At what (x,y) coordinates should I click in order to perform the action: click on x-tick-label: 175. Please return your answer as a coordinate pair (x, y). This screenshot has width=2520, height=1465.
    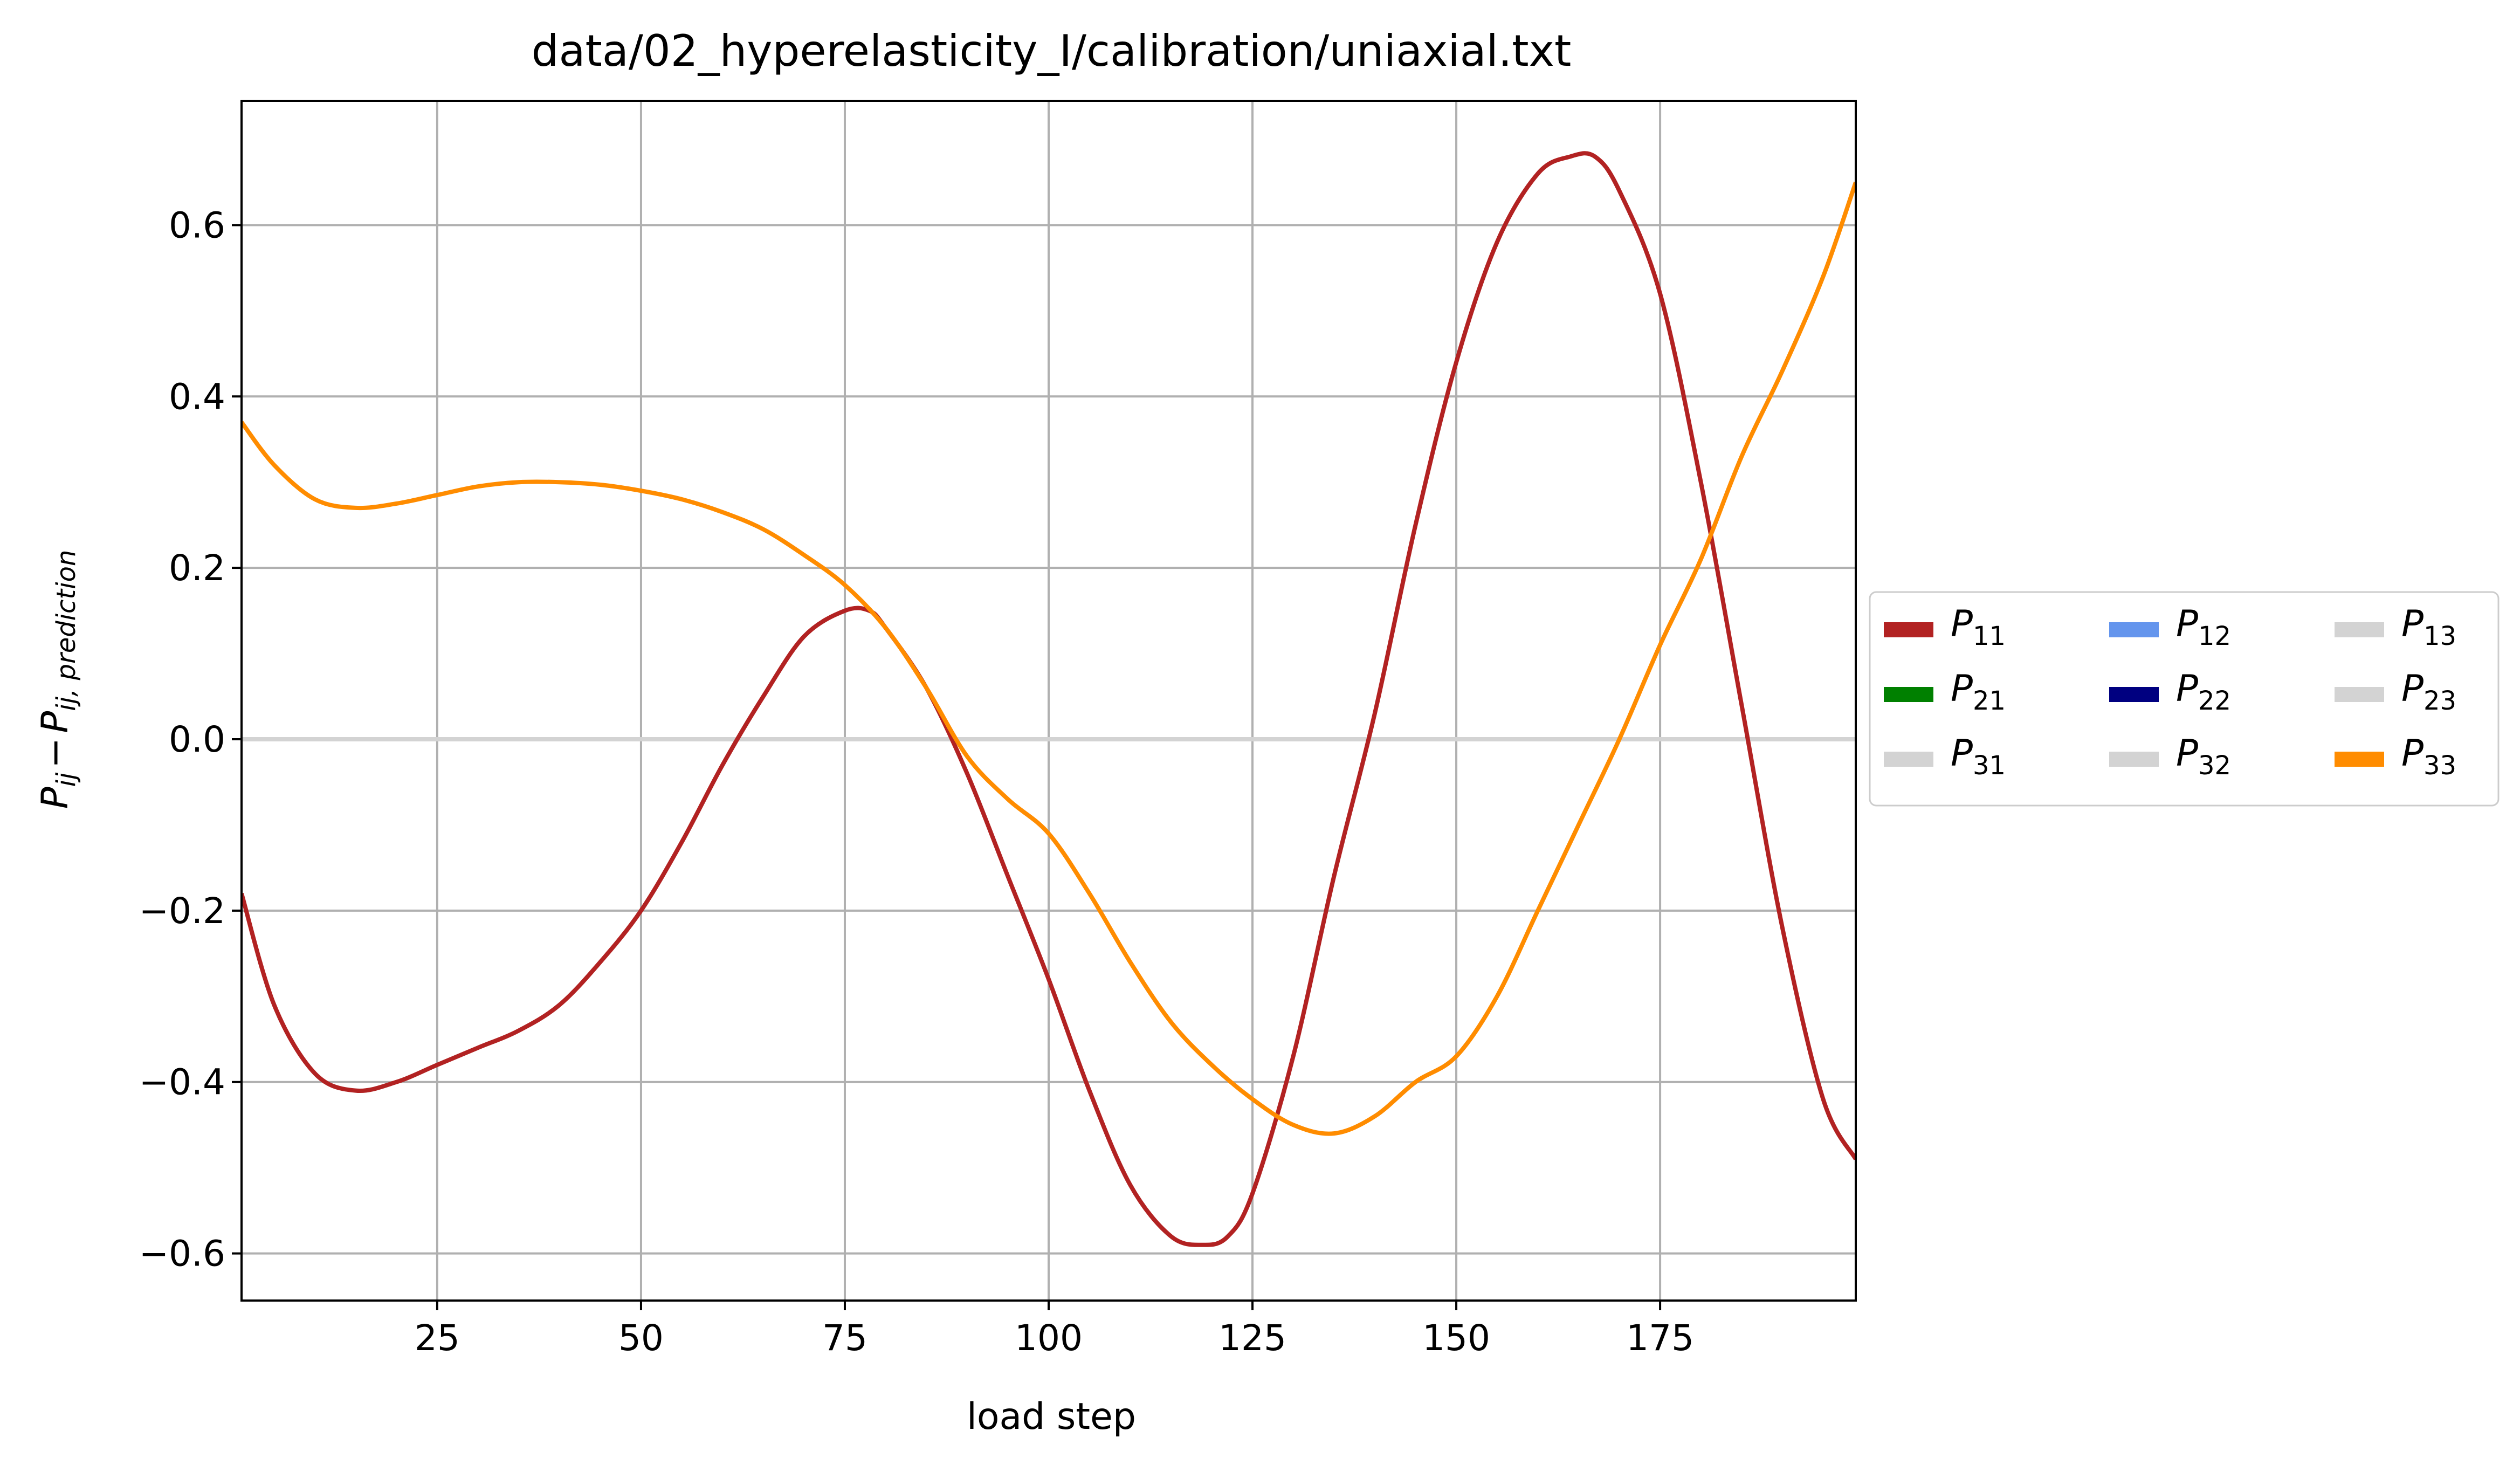
    Looking at the image, I should click on (1660, 1338).